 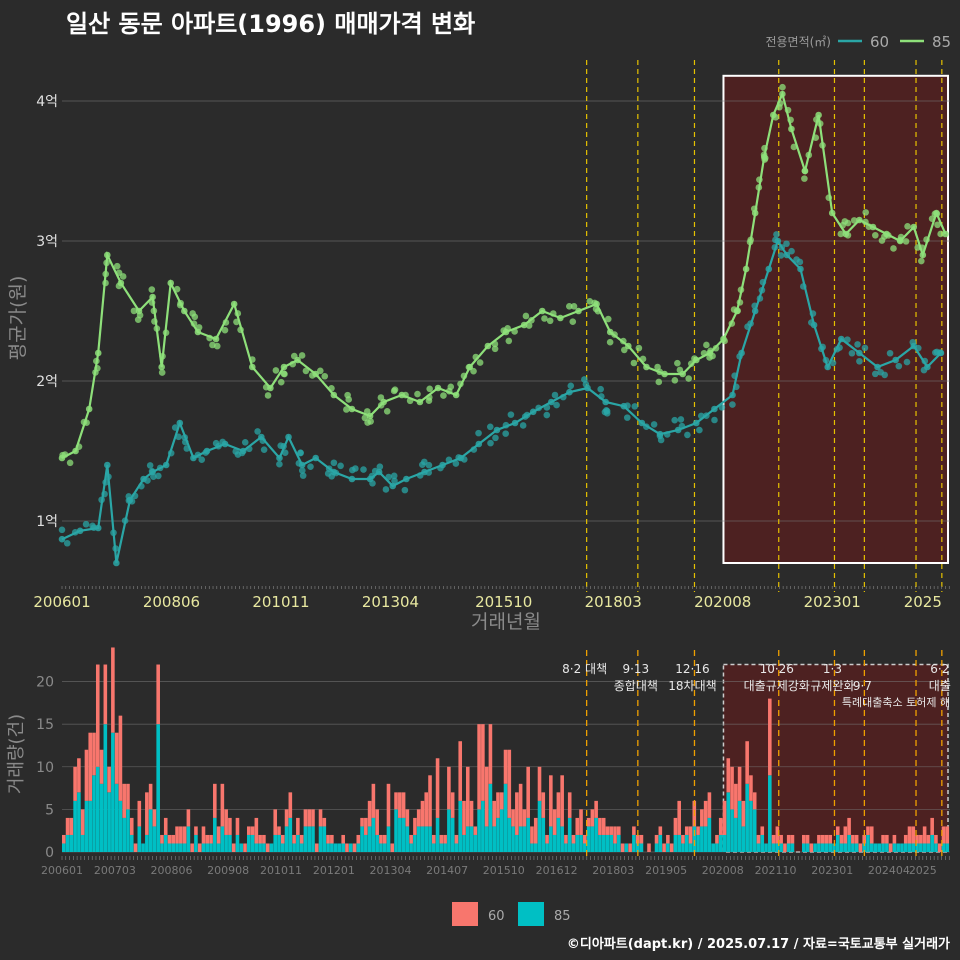 What do you see at coordinates (271, 24) in the screenshot?
I see `page-title: 일산 동문 아파트(1996) 매매가격 변화` at bounding box center [271, 24].